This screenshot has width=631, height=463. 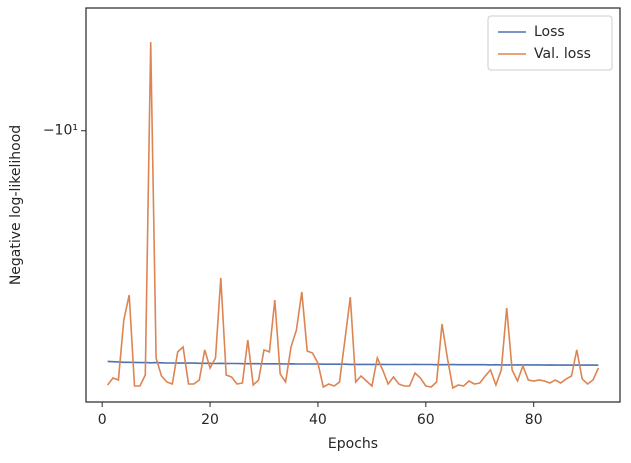 I want to click on x-tick-label: 0, so click(x=102, y=420).